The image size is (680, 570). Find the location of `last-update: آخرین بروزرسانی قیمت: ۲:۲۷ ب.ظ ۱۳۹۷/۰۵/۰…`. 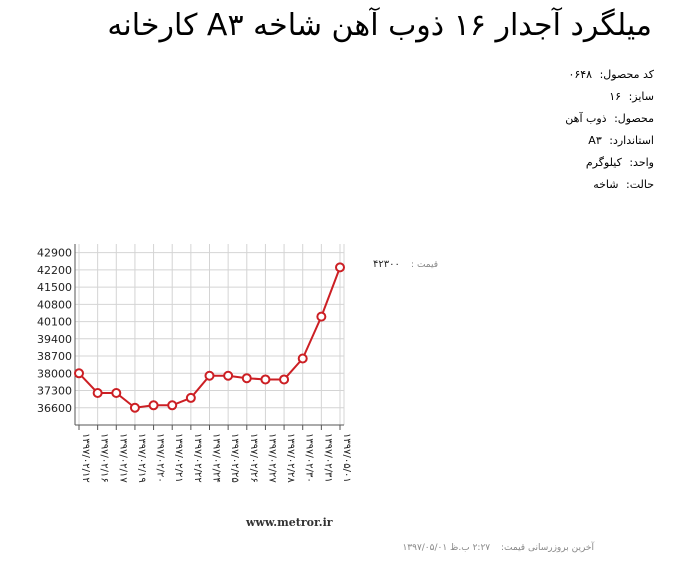

last-update: آخرین بروزرسانی قیمت: ۲:۲۷ ب.ظ ۱۳۹۷/۰۵/۰… is located at coordinates (498, 548).